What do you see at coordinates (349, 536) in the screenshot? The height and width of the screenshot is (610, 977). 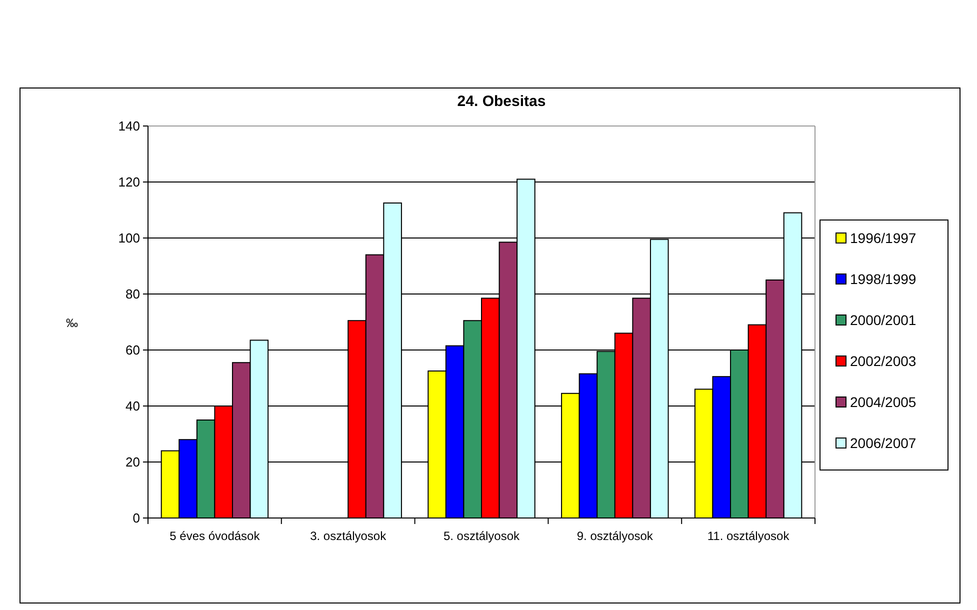 I see `x-tick-label: 3. osztályosok` at bounding box center [349, 536].